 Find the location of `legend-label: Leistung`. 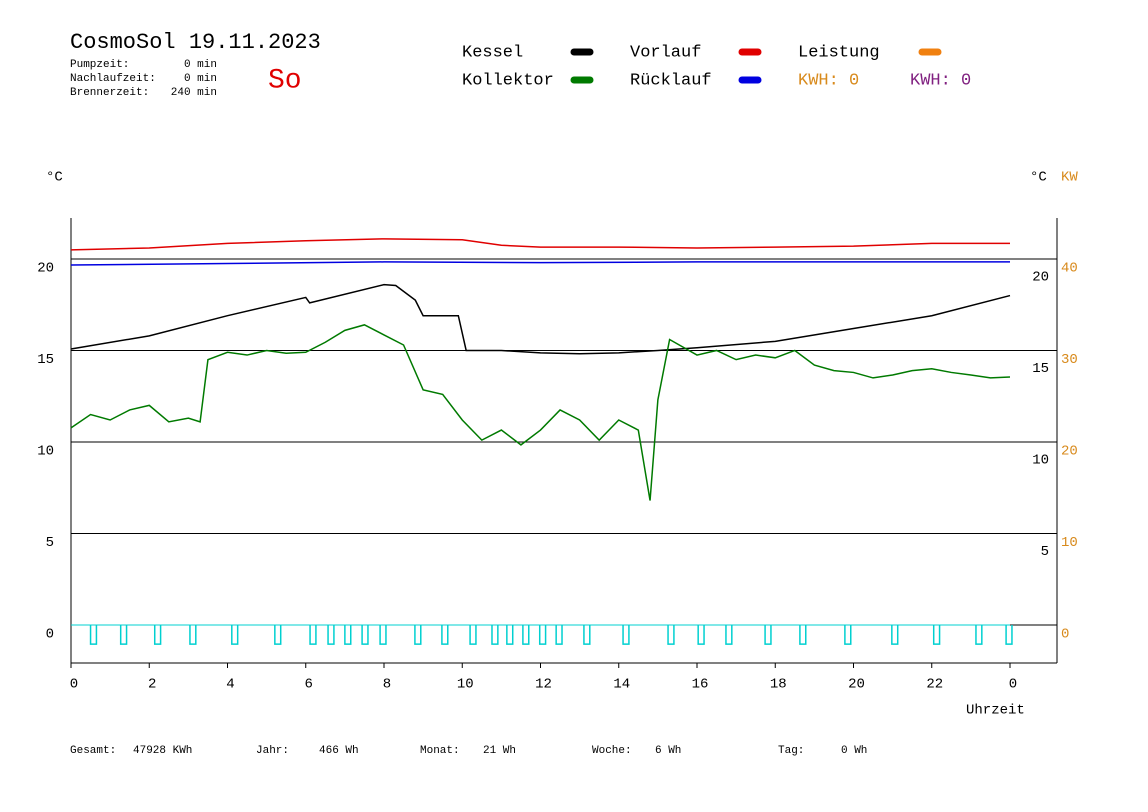

legend-label: Leistung is located at coordinates (839, 52).